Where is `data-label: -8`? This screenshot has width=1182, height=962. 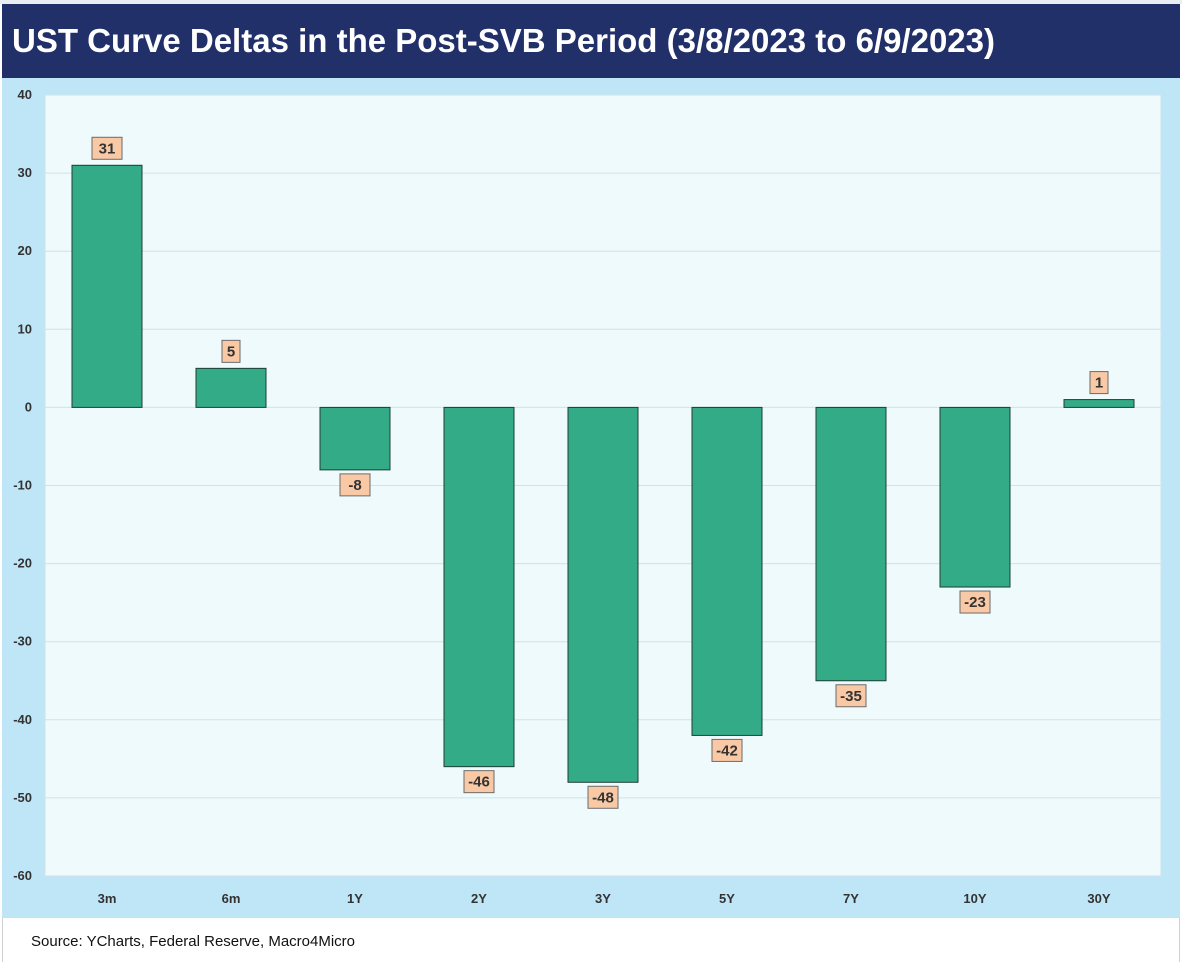
data-label: -8 is located at coordinates (354, 485).